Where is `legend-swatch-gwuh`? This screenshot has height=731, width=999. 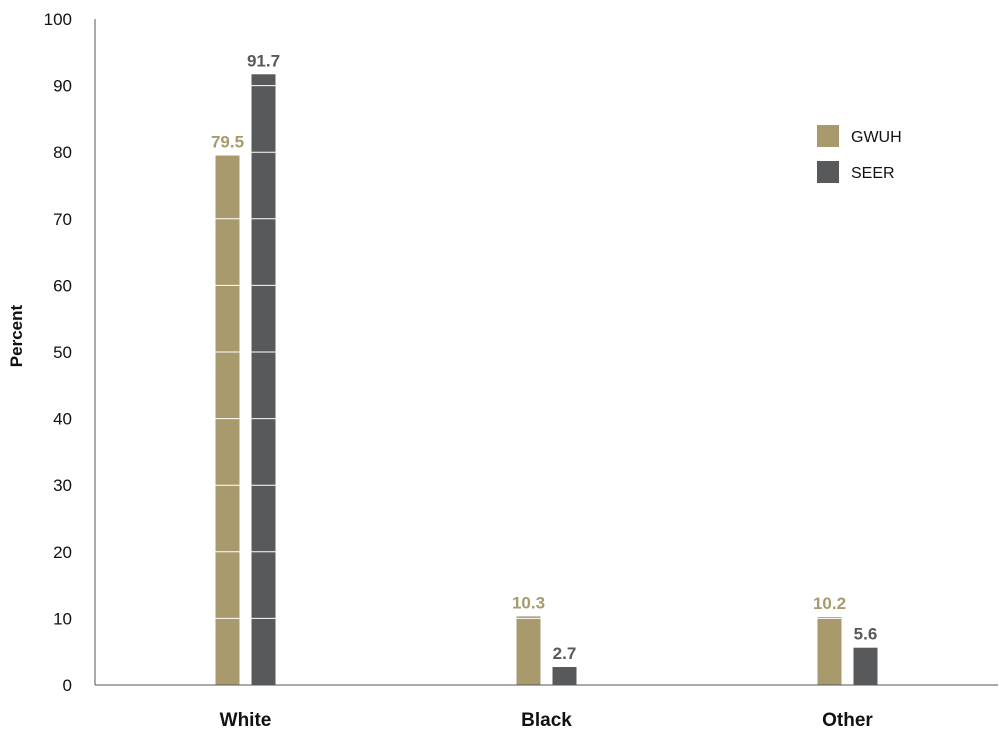 legend-swatch-gwuh is located at coordinates (828, 136).